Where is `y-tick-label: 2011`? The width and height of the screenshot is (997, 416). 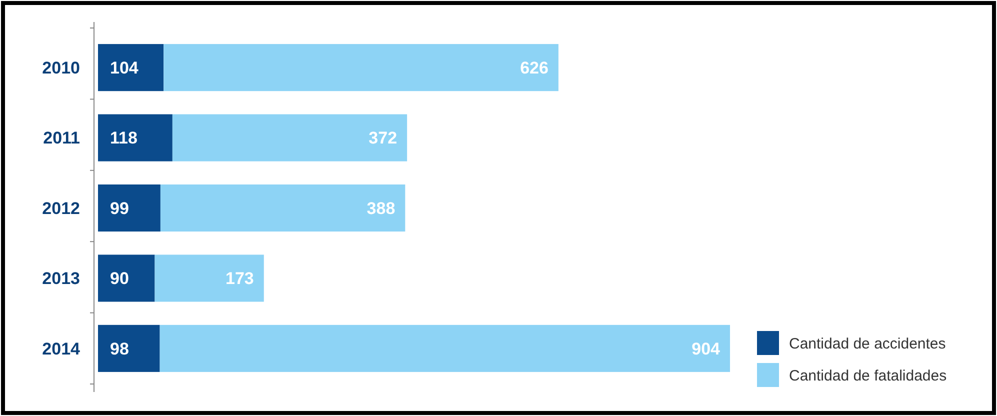 y-tick-label: 2011 is located at coordinates (61, 138).